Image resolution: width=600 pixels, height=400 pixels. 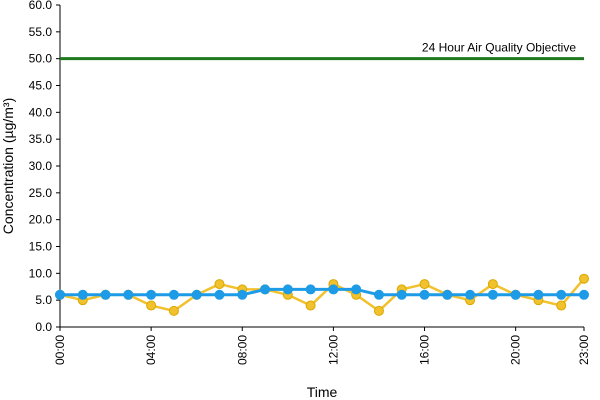 What do you see at coordinates (322, 51) in the screenshot?
I see `reference-line-group: 24 Hour Air Quality Objective` at bounding box center [322, 51].